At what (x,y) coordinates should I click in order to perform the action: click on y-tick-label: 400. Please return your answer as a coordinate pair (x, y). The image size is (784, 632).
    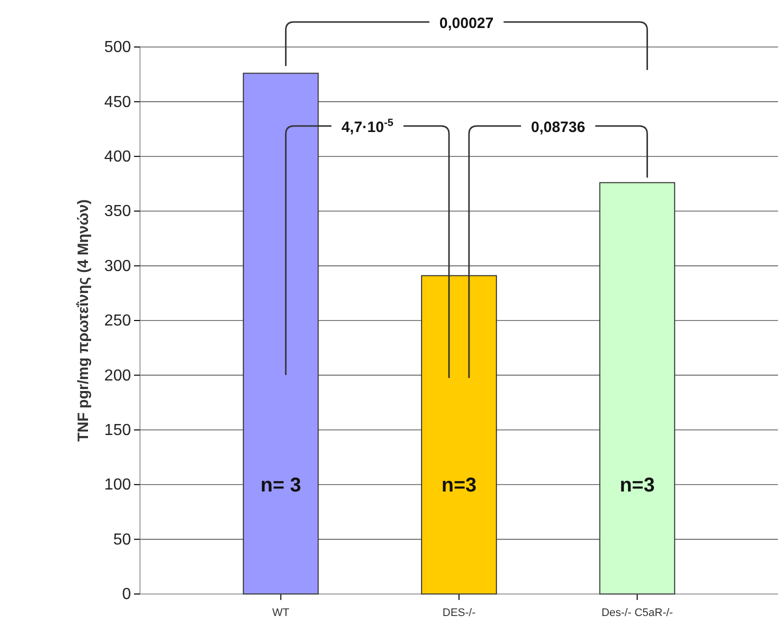
    Looking at the image, I should click on (118, 157).